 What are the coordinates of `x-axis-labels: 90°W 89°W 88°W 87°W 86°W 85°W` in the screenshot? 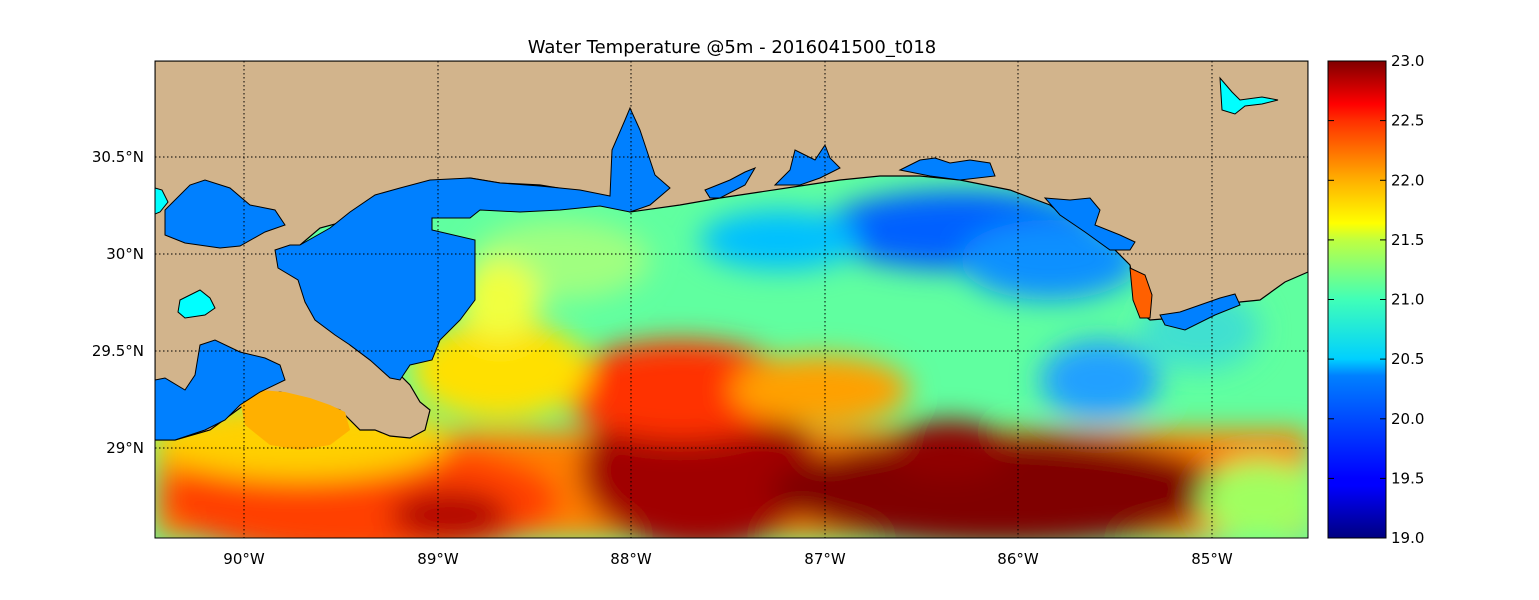 It's located at (728, 559).